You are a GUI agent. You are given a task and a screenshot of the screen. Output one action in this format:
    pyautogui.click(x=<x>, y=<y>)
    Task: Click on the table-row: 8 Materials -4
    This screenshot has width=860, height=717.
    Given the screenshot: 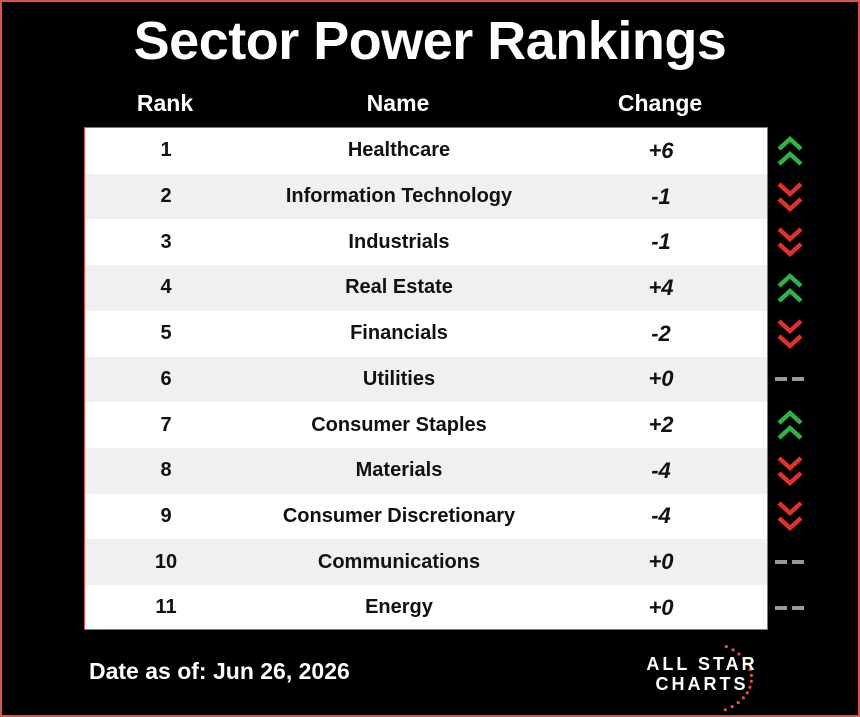 What is the action you would take?
    pyautogui.click(x=426, y=470)
    